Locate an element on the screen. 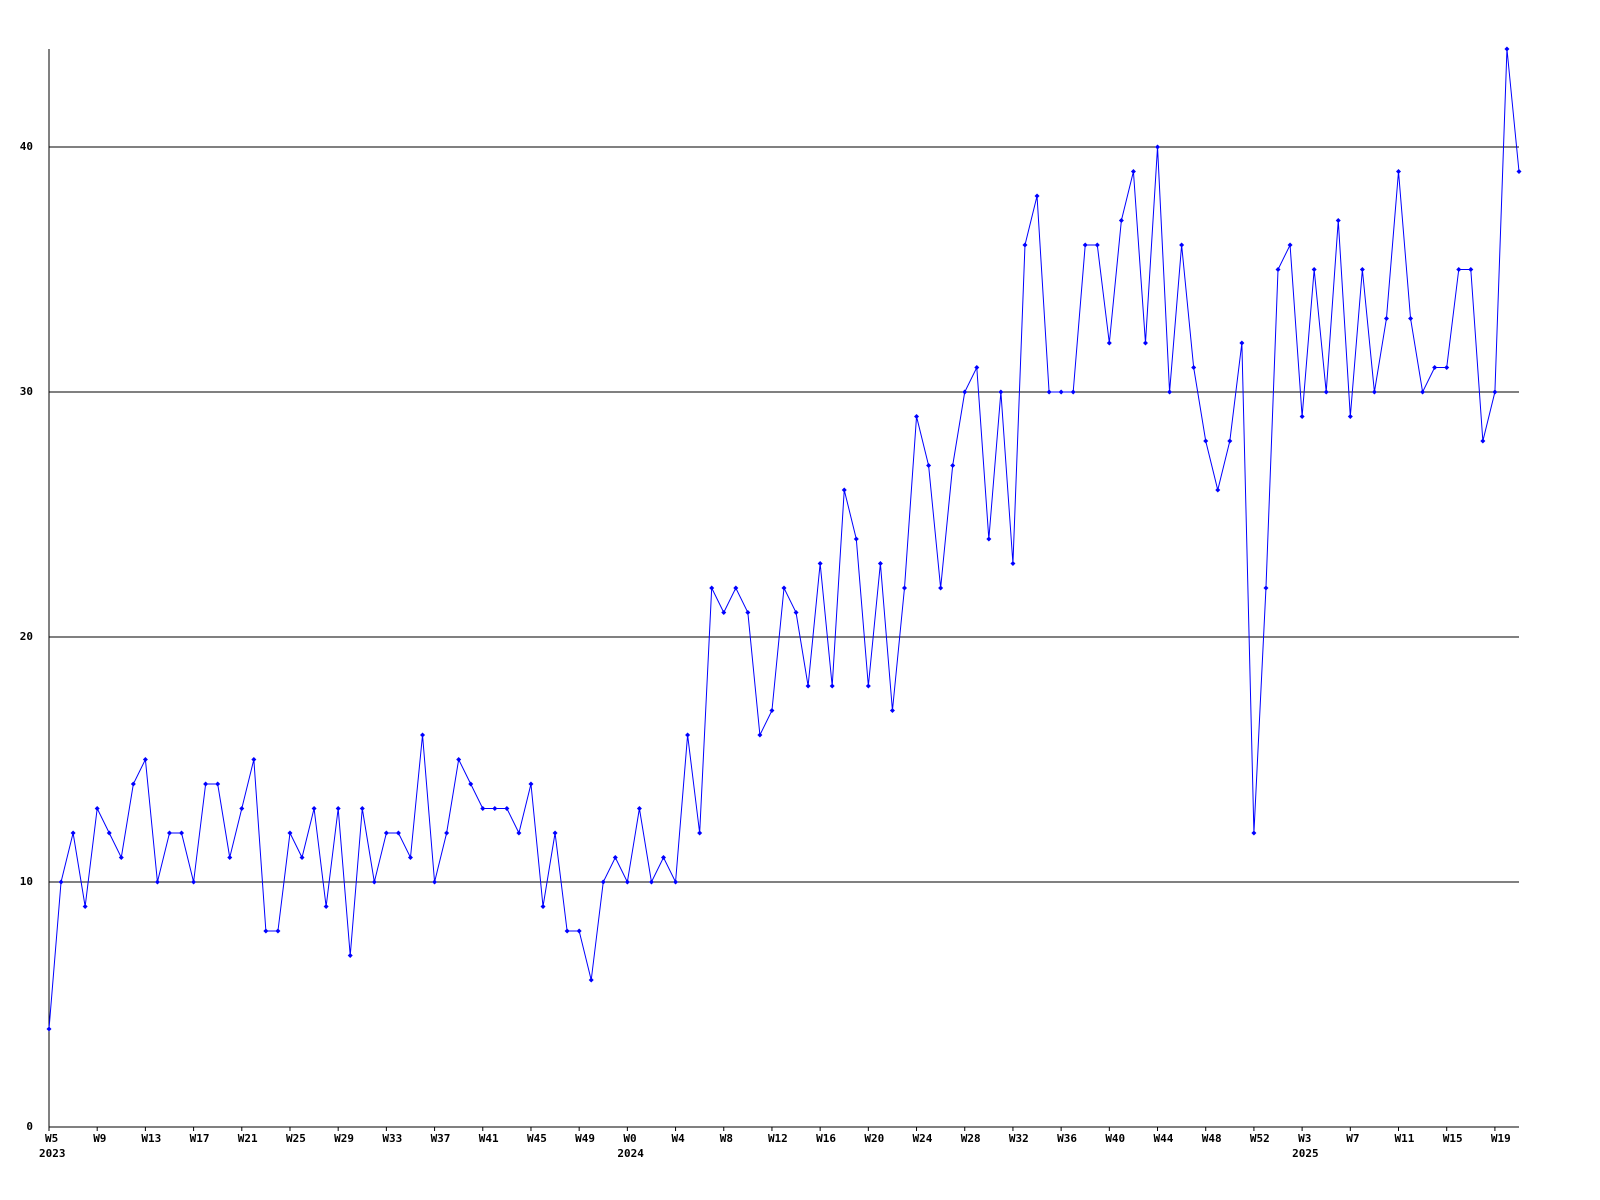  x-tick-label: W28 is located at coordinates (971, 1138).